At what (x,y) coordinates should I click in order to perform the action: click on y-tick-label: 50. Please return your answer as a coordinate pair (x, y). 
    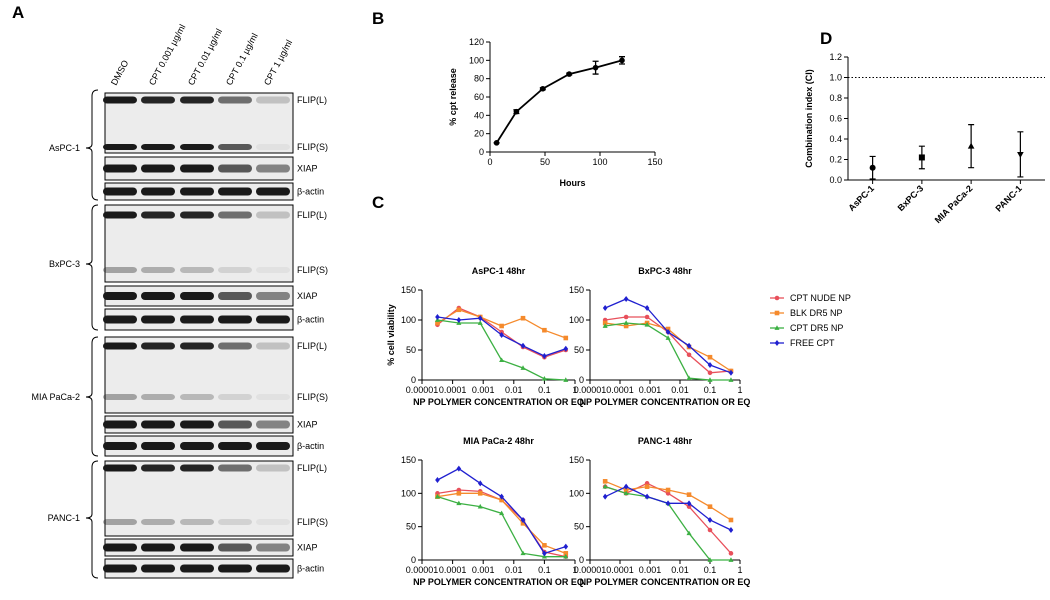
    Looking at the image, I should click on (579, 527).